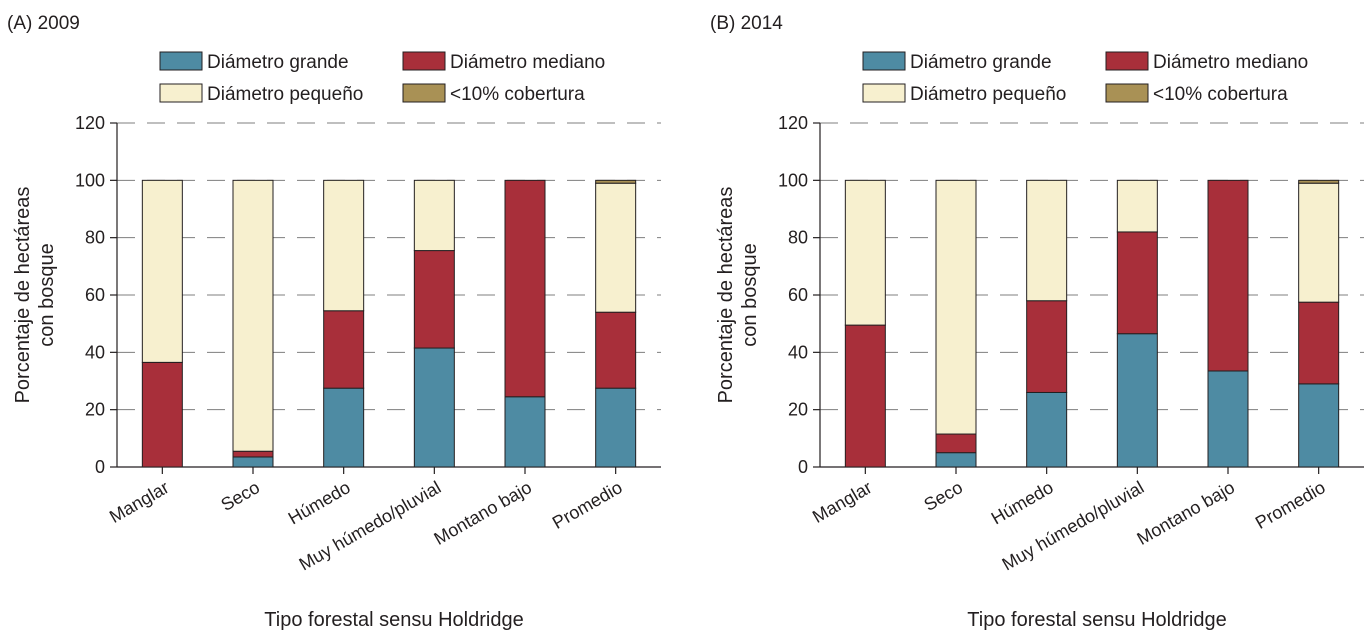 The image size is (1364, 635). Describe the element at coordinates (587, 505) in the screenshot. I see `x-tick-label-5: Promedio` at that location.